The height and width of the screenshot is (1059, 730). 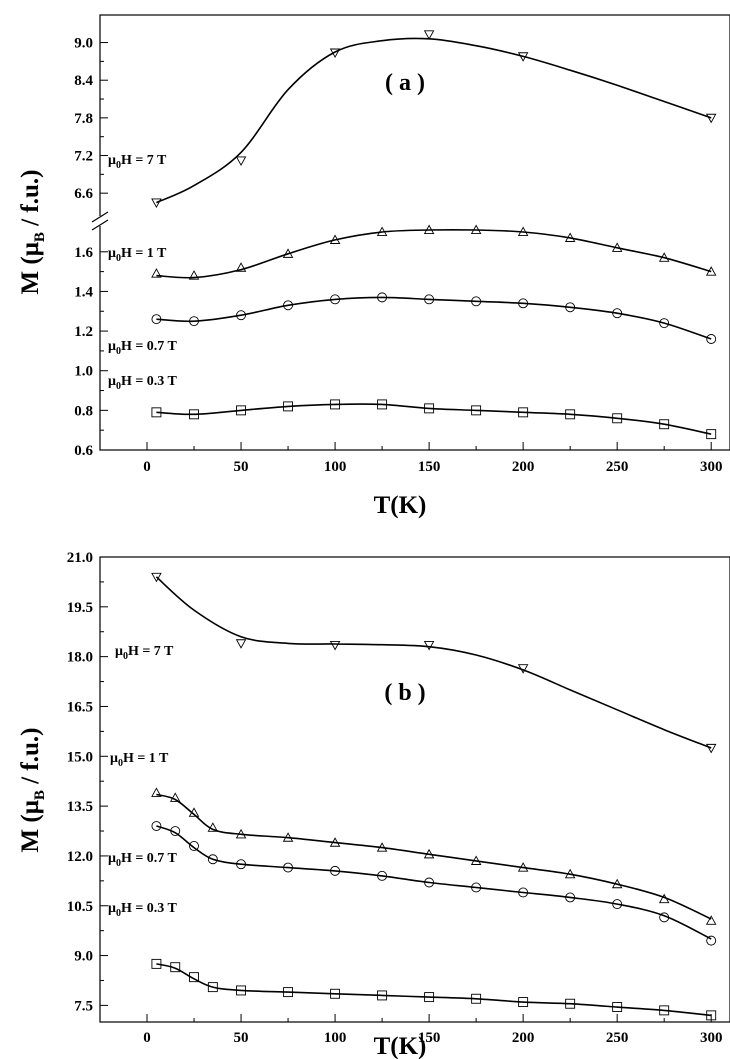 I want to click on a-upper-ytick-label: 8.4, so click(x=83, y=81).